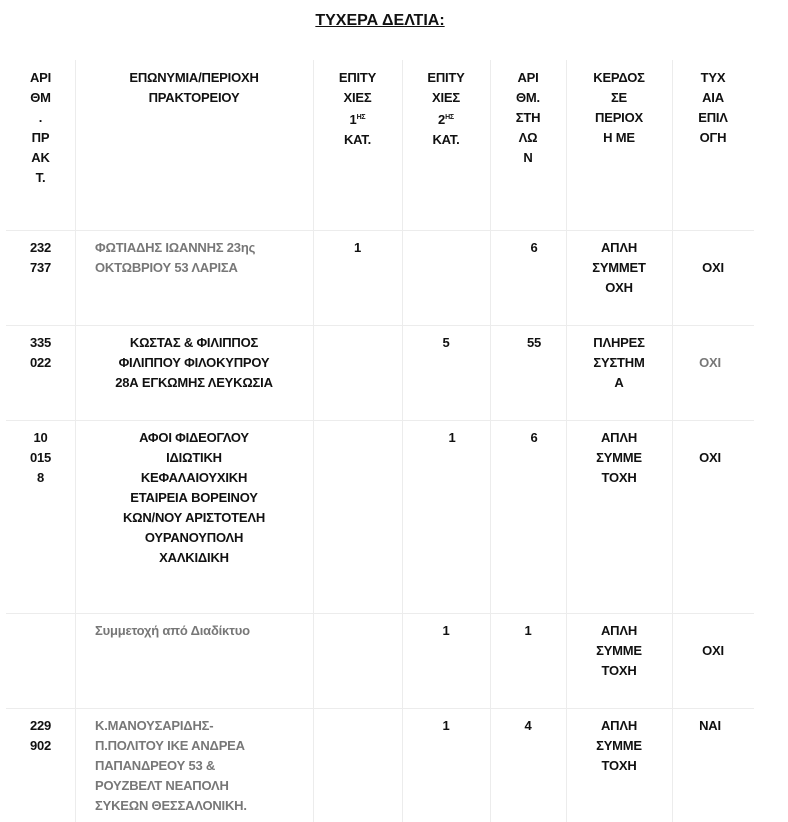  What do you see at coordinates (528, 725) in the screenshot?
I see `columns-cell: 4` at bounding box center [528, 725].